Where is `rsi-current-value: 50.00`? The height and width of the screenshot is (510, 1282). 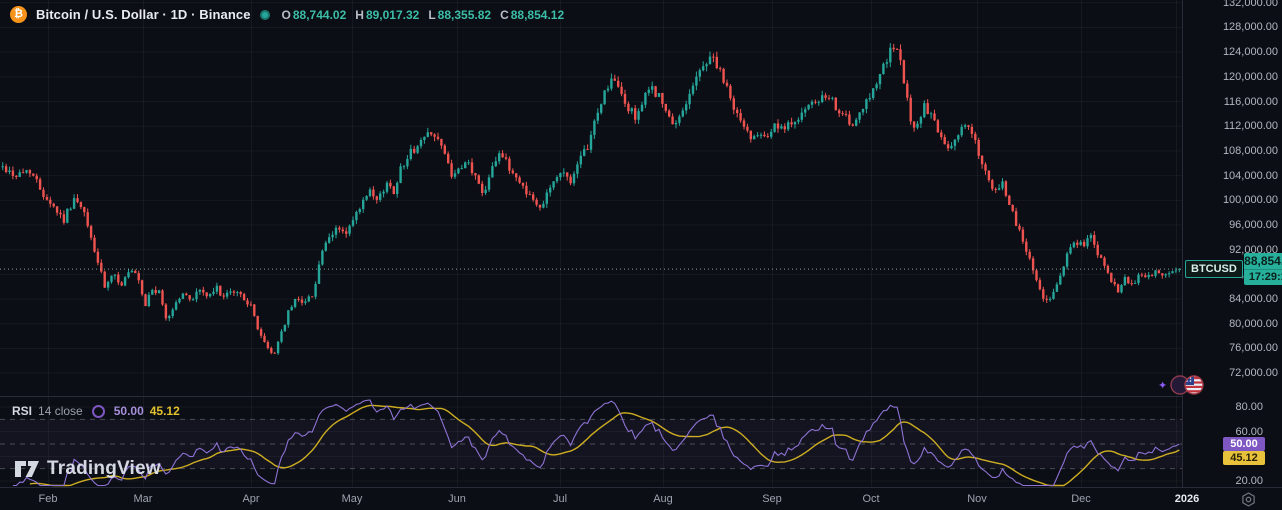 rsi-current-value: 50.00 is located at coordinates (128, 411).